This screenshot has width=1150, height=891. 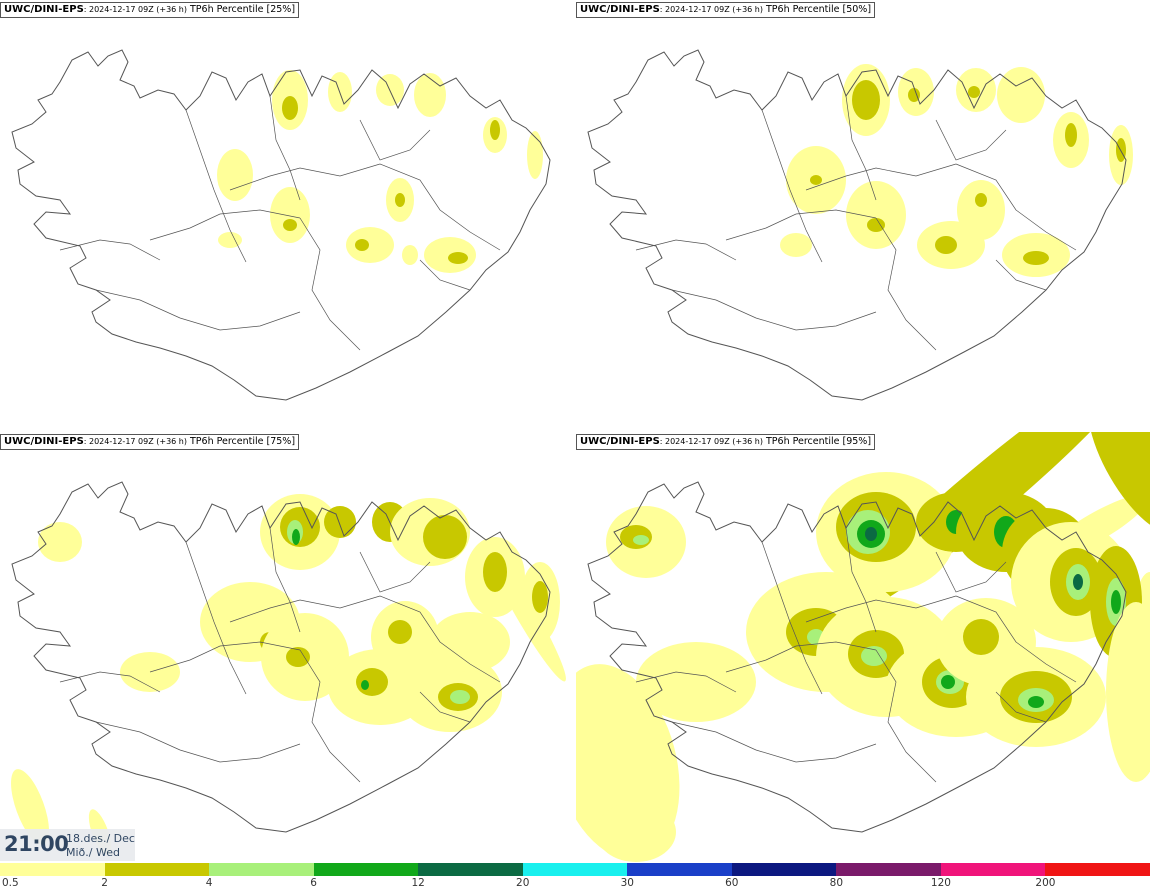 I want to click on valid-weekday: Mið./ Wed, so click(x=93, y=852).